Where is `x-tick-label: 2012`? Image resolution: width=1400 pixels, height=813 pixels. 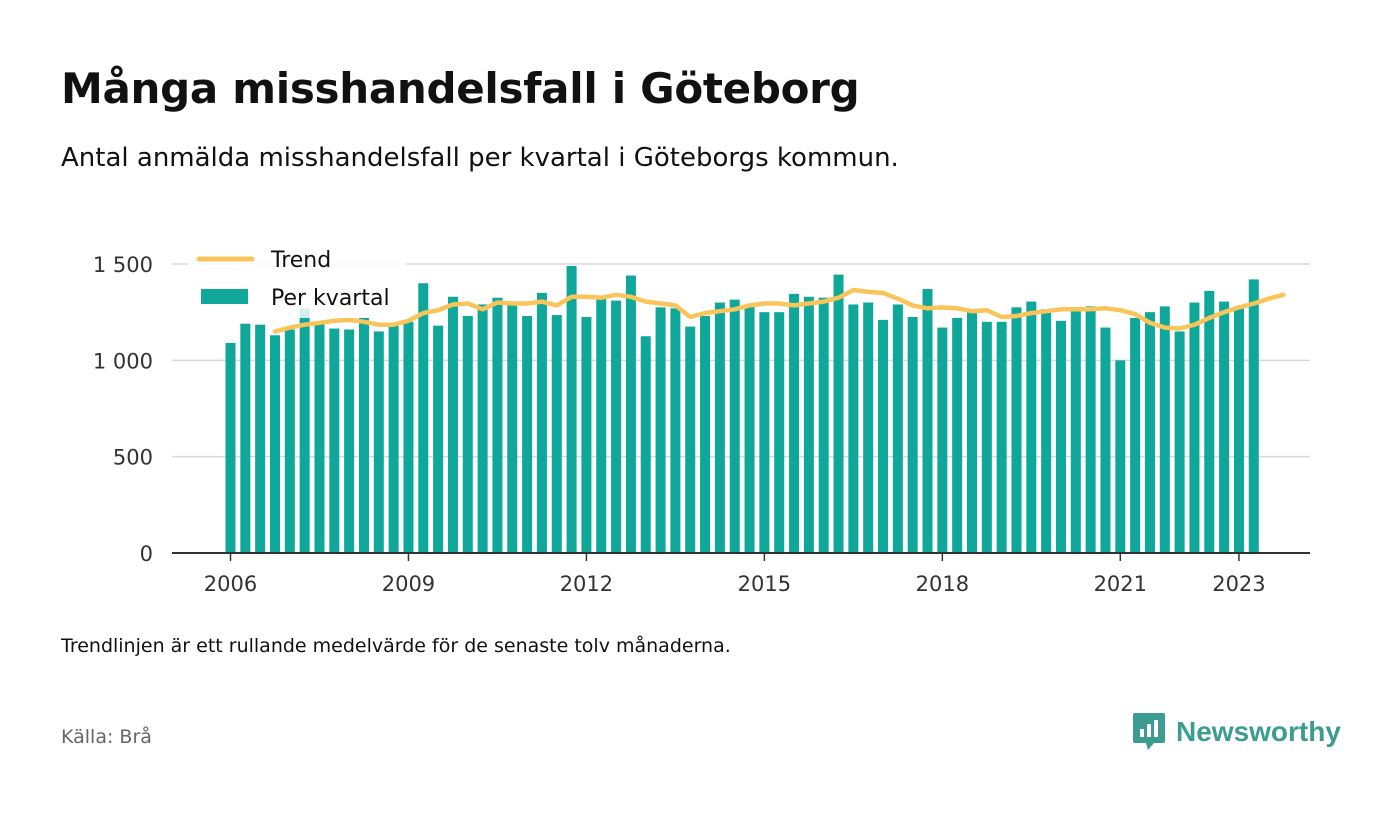 x-tick-label: 2012 is located at coordinates (586, 584).